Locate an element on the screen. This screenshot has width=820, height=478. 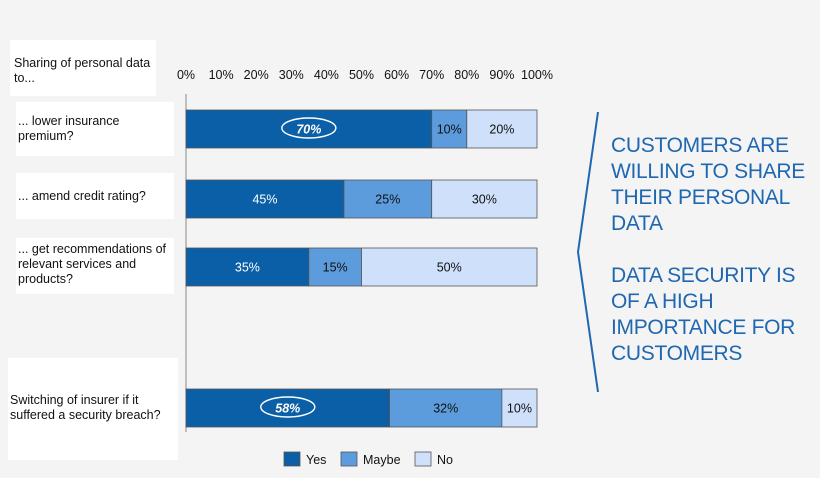
category-label-insurance: ... lower insurance premium? is located at coordinates (95, 129).